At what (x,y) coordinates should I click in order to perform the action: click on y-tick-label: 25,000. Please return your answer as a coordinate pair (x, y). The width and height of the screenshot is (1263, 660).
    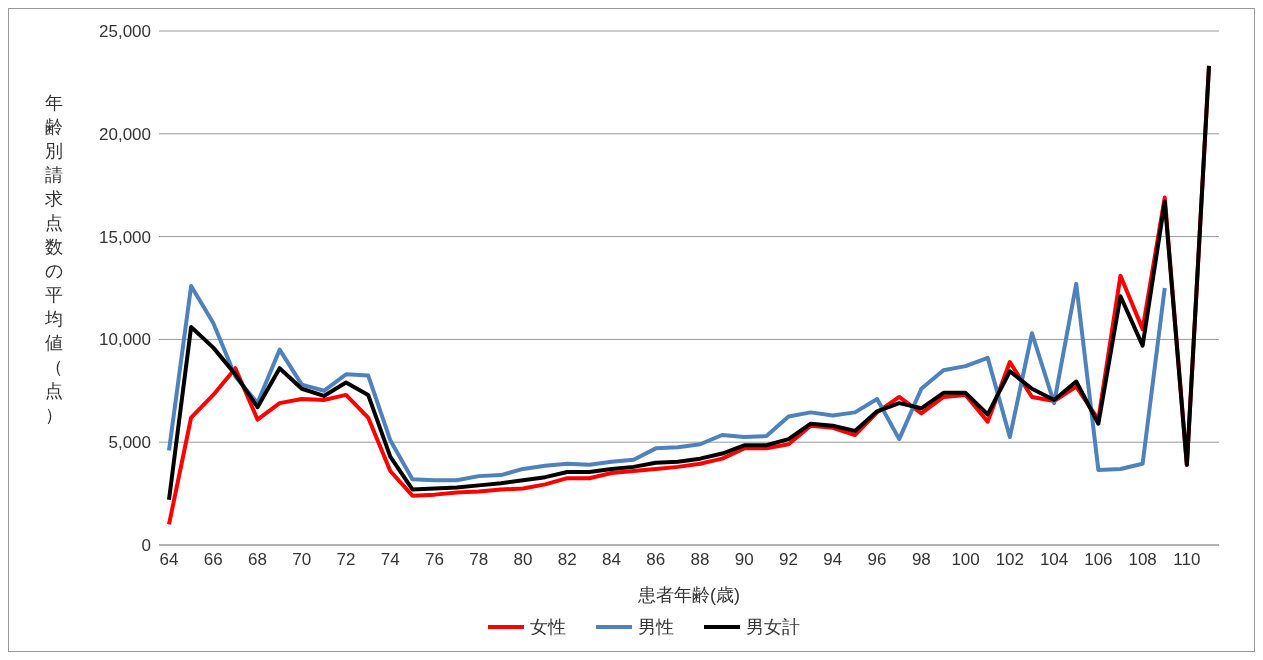
    Looking at the image, I should click on (125, 32).